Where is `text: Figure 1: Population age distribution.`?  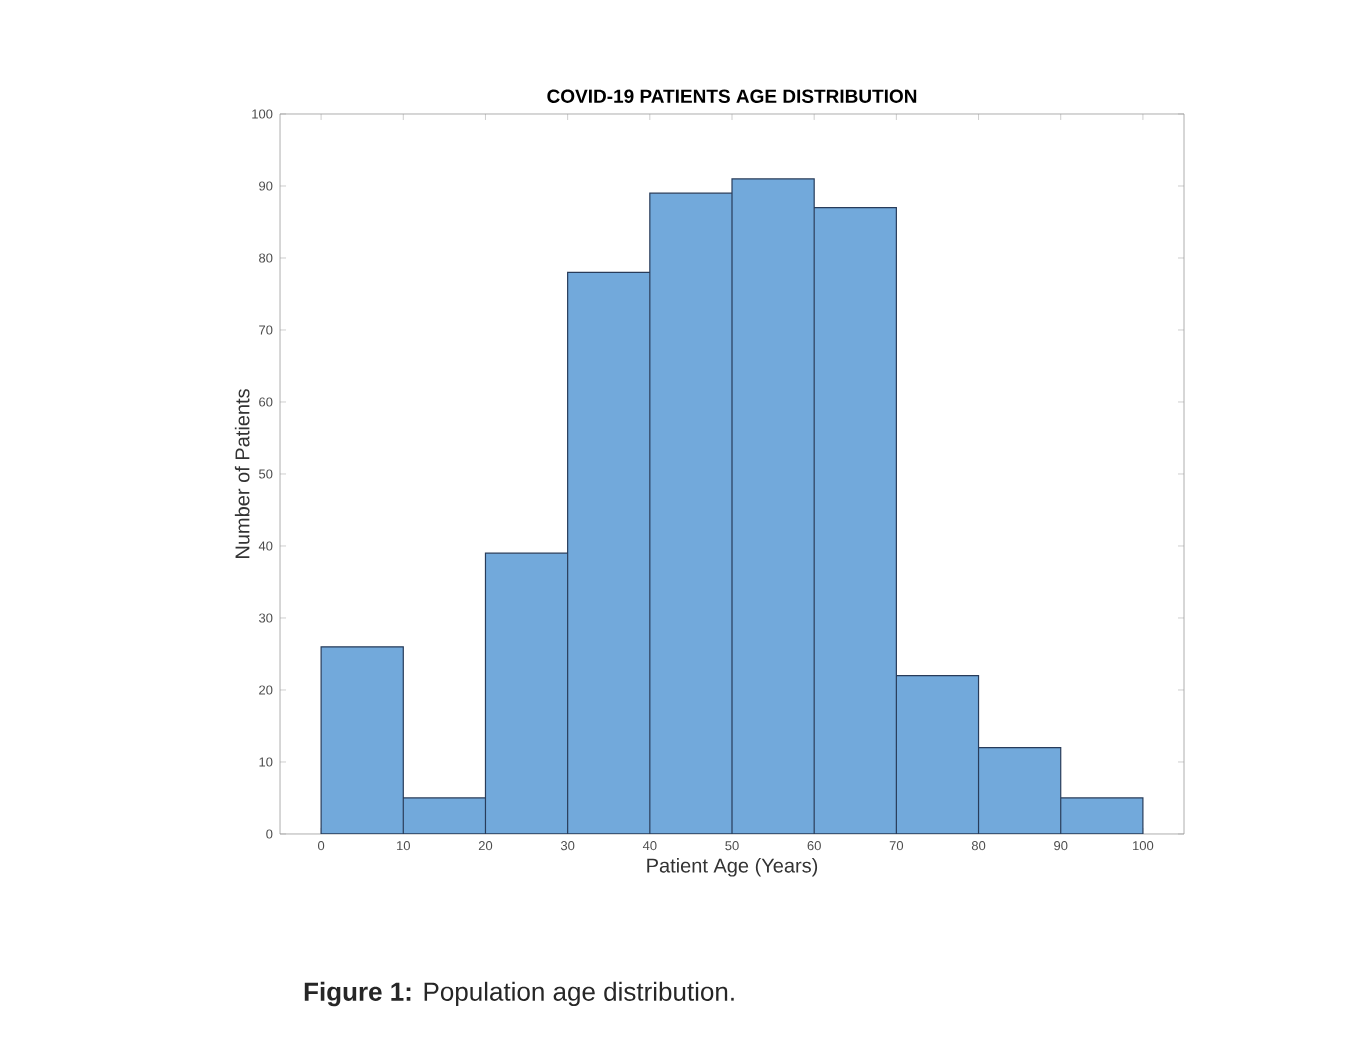 text: Figure 1: Population age distribution. is located at coordinates (519, 994).